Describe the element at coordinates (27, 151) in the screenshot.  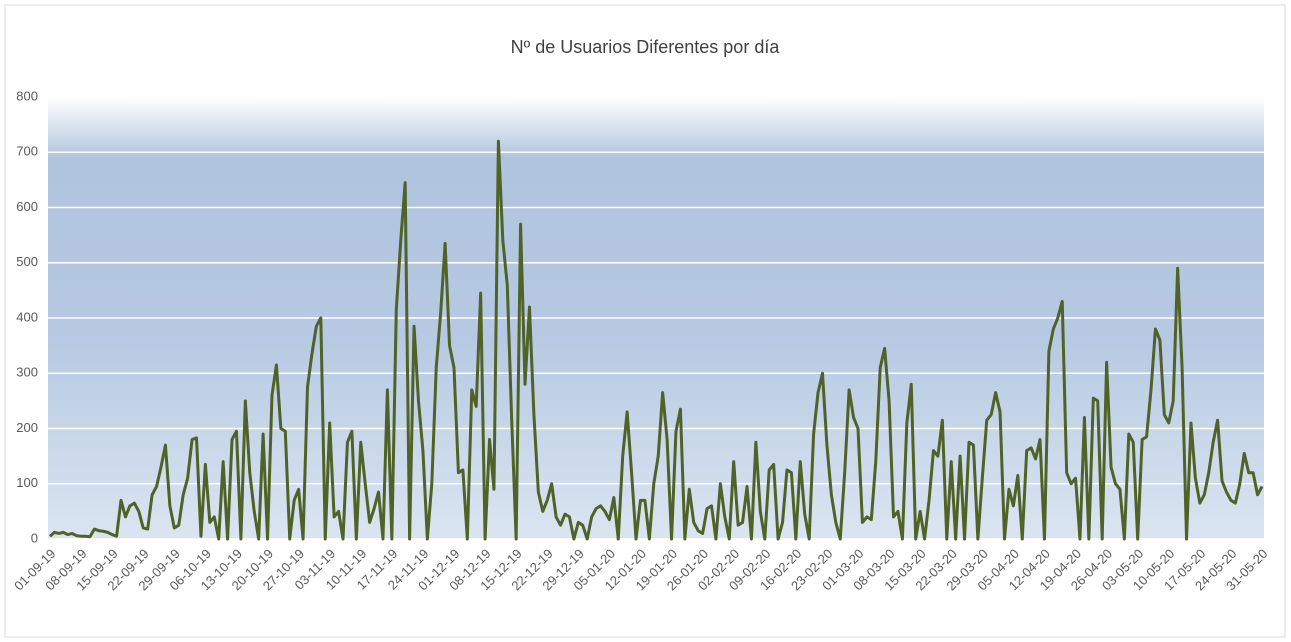
I see `y-tick-label: 700` at that location.